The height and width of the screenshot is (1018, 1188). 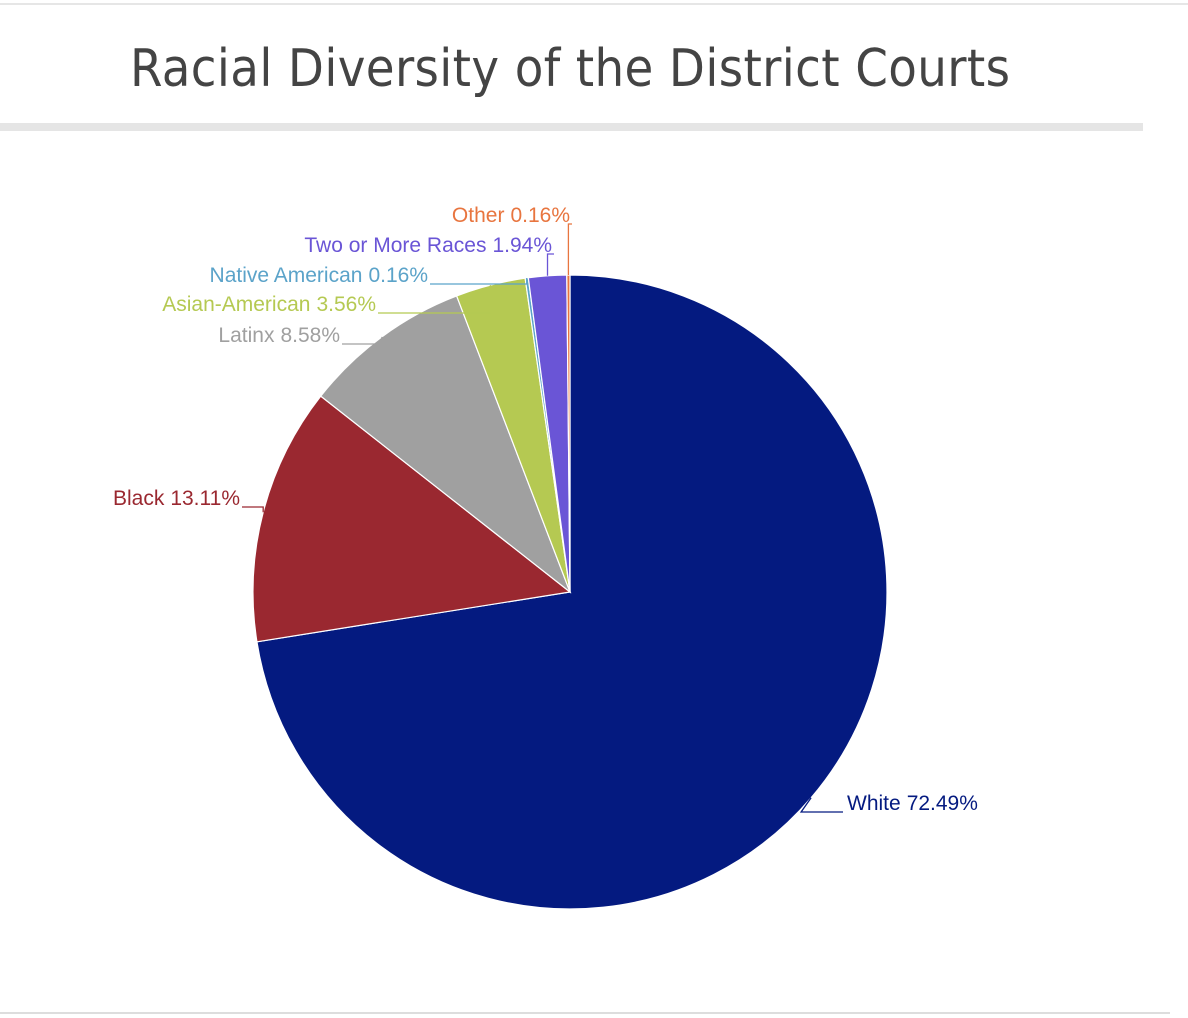 What do you see at coordinates (236, 304) in the screenshot?
I see `slice-label-name: Asian-American` at bounding box center [236, 304].